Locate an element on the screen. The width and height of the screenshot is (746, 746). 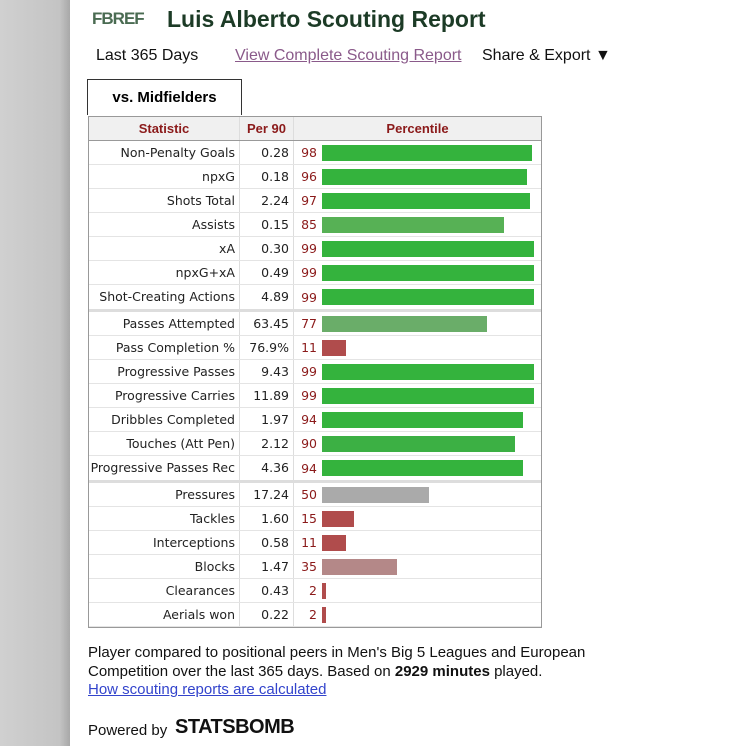
table-row: Progressive Carries 11.89 99 is located at coordinates (315, 396).